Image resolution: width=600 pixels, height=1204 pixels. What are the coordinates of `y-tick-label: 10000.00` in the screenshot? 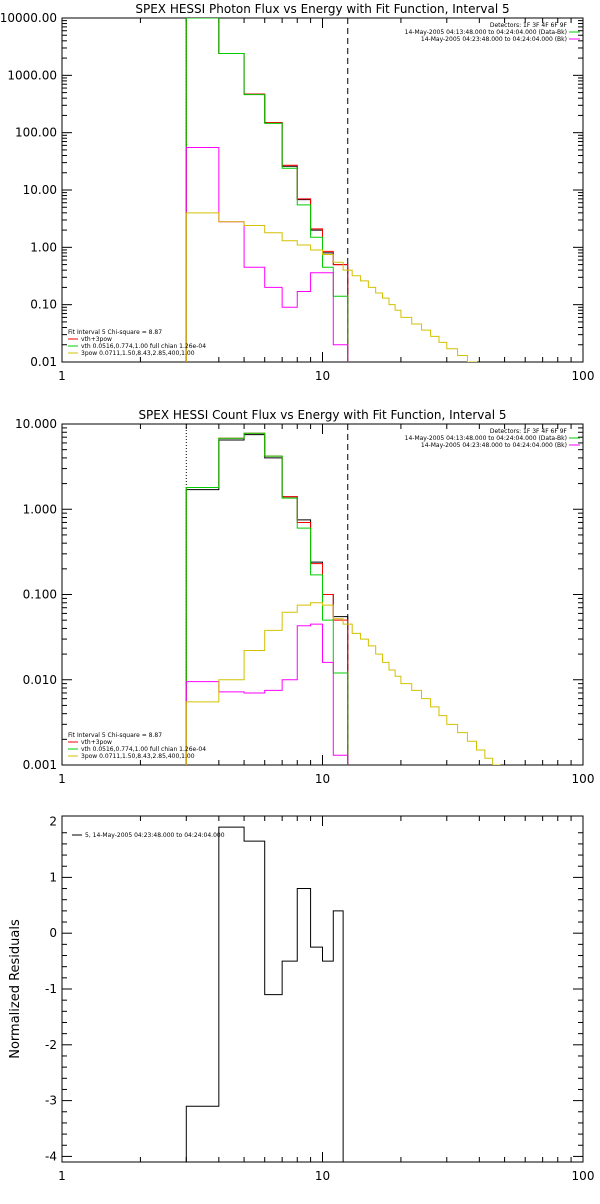 It's located at (28, 18).